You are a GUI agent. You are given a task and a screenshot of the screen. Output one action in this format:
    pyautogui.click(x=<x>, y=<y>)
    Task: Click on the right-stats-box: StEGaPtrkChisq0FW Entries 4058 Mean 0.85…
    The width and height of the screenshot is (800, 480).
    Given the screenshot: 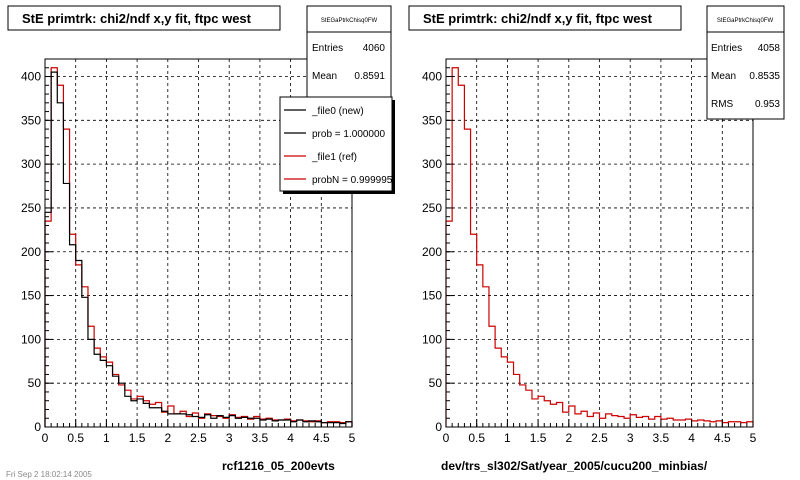 What is the action you would take?
    pyautogui.click(x=745, y=62)
    